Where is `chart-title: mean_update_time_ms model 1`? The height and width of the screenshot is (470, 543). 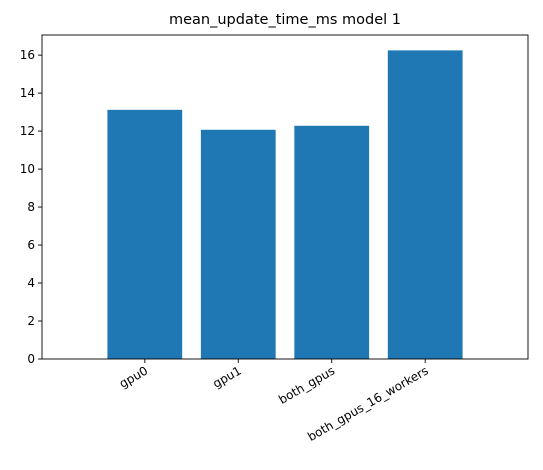 chart-title: mean_update_time_ms model 1 is located at coordinates (285, 20).